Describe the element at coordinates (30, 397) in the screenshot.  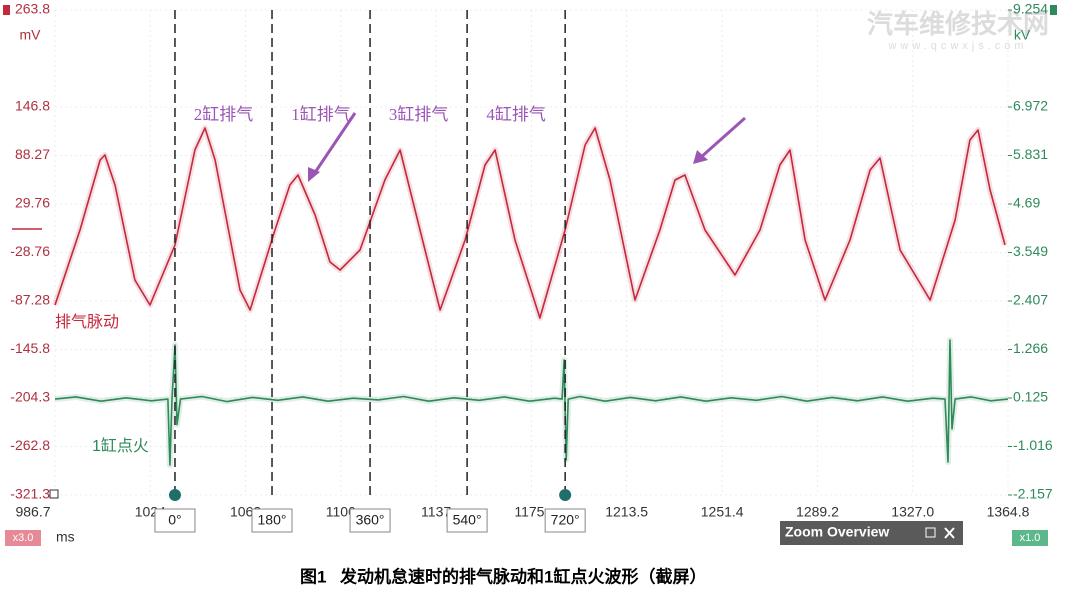
I see `y-tick-label: -204.3` at that location.